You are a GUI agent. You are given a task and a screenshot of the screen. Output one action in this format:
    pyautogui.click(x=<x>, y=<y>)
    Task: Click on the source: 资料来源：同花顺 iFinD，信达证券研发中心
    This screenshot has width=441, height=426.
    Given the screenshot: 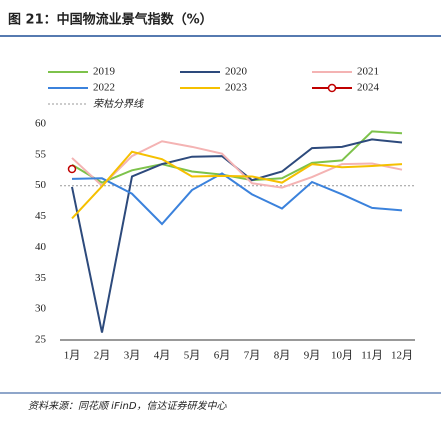 What is the action you would take?
    pyautogui.click(x=128, y=406)
    